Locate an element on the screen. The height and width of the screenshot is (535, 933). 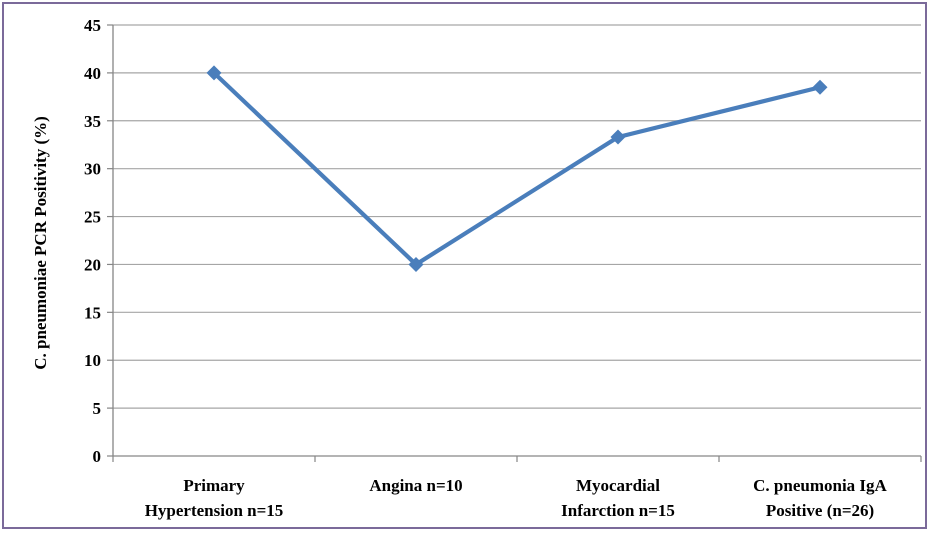
y-tick-label: 45 is located at coordinates (92, 25).